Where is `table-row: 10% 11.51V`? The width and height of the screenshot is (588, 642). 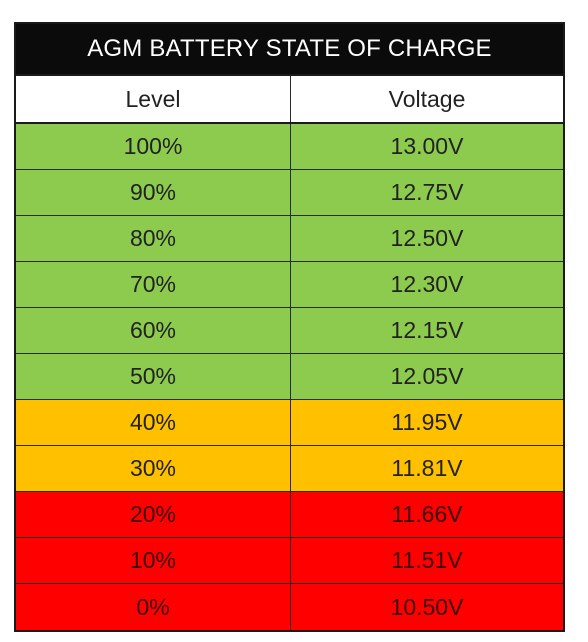
table-row: 10% 11.51V is located at coordinates (289, 561).